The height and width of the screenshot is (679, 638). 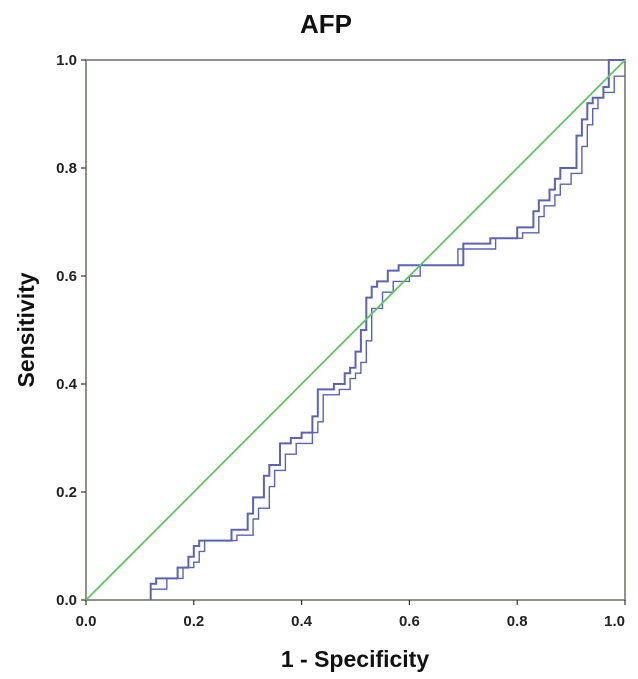 I want to click on x-tick-label: 1.0, so click(x=614, y=621).